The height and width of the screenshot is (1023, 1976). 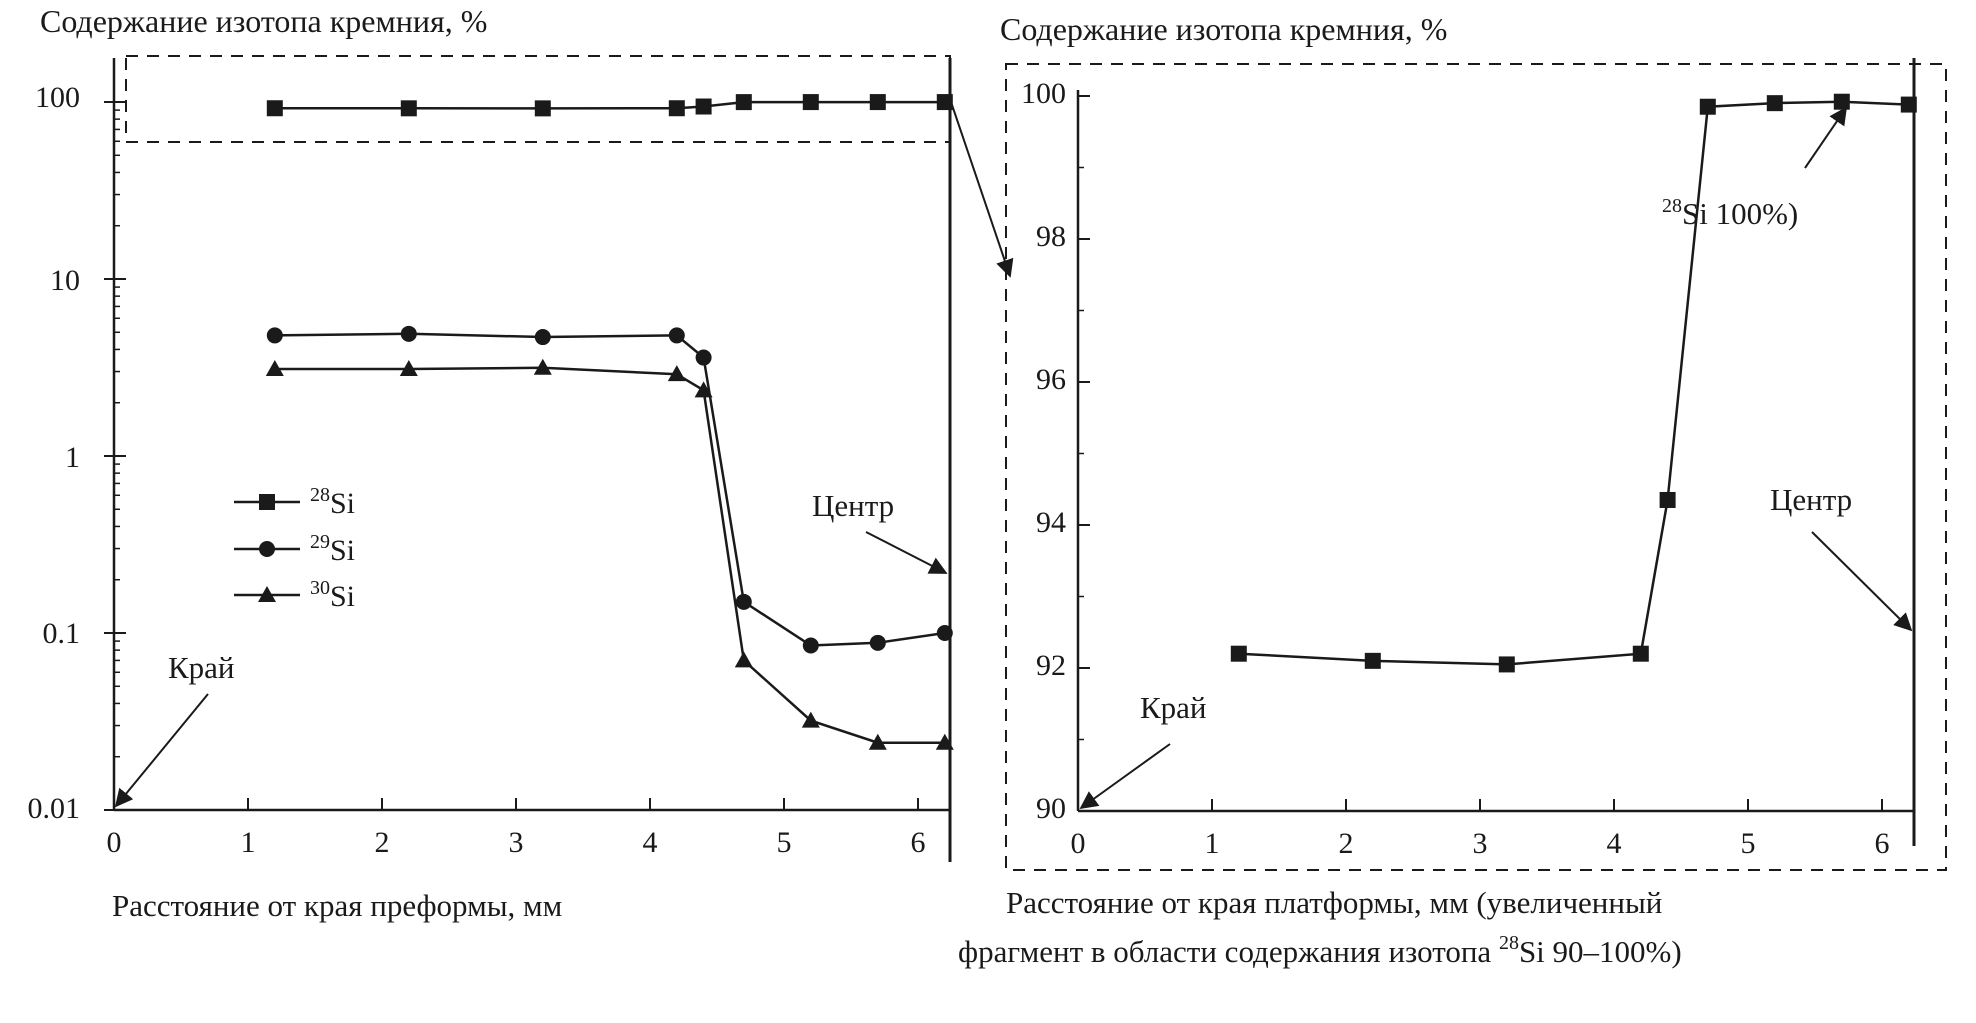 I want to click on right-xtick-label: 1, so click(x=1212, y=843).